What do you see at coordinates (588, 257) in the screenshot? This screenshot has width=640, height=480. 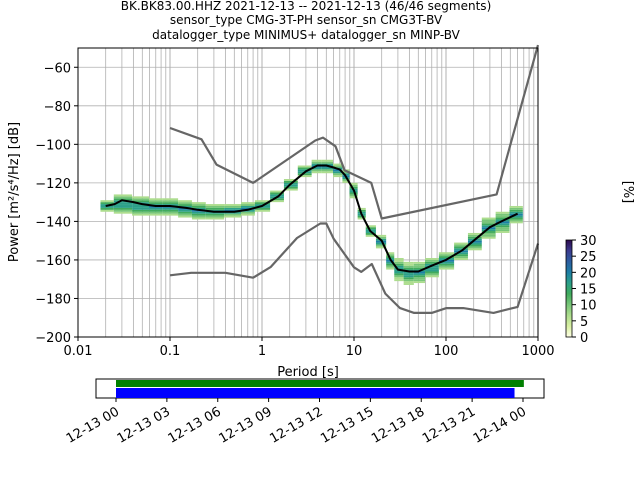 I see `colorbar-tick-label: 25` at bounding box center [588, 257].